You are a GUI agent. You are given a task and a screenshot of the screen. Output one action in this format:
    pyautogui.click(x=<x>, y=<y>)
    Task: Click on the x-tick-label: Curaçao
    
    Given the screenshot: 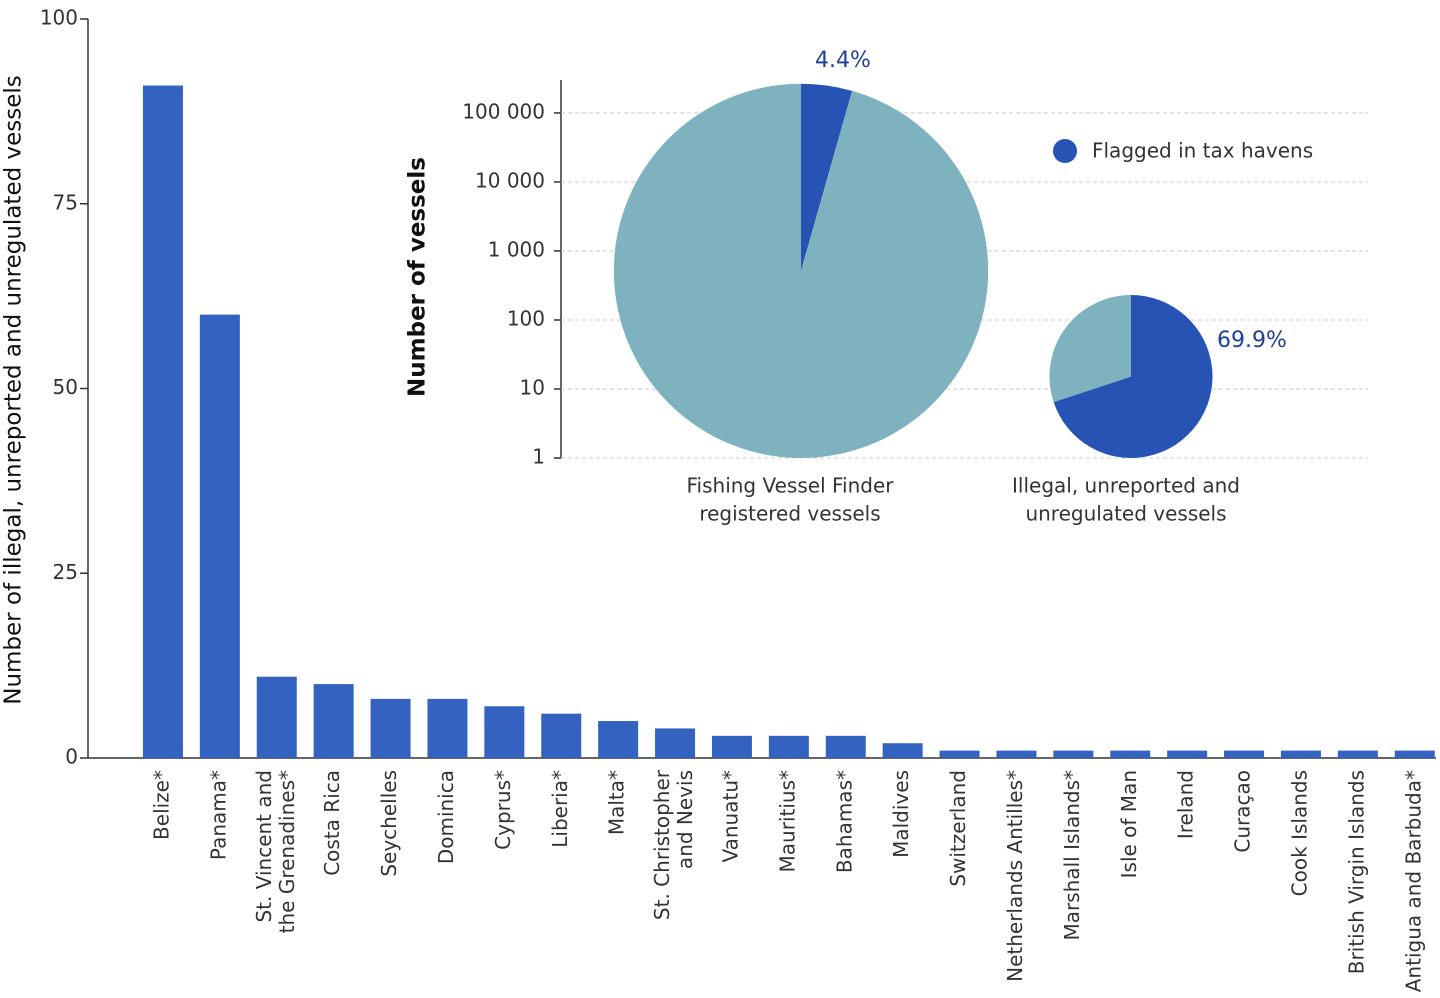 What is the action you would take?
    pyautogui.click(x=1243, y=811)
    